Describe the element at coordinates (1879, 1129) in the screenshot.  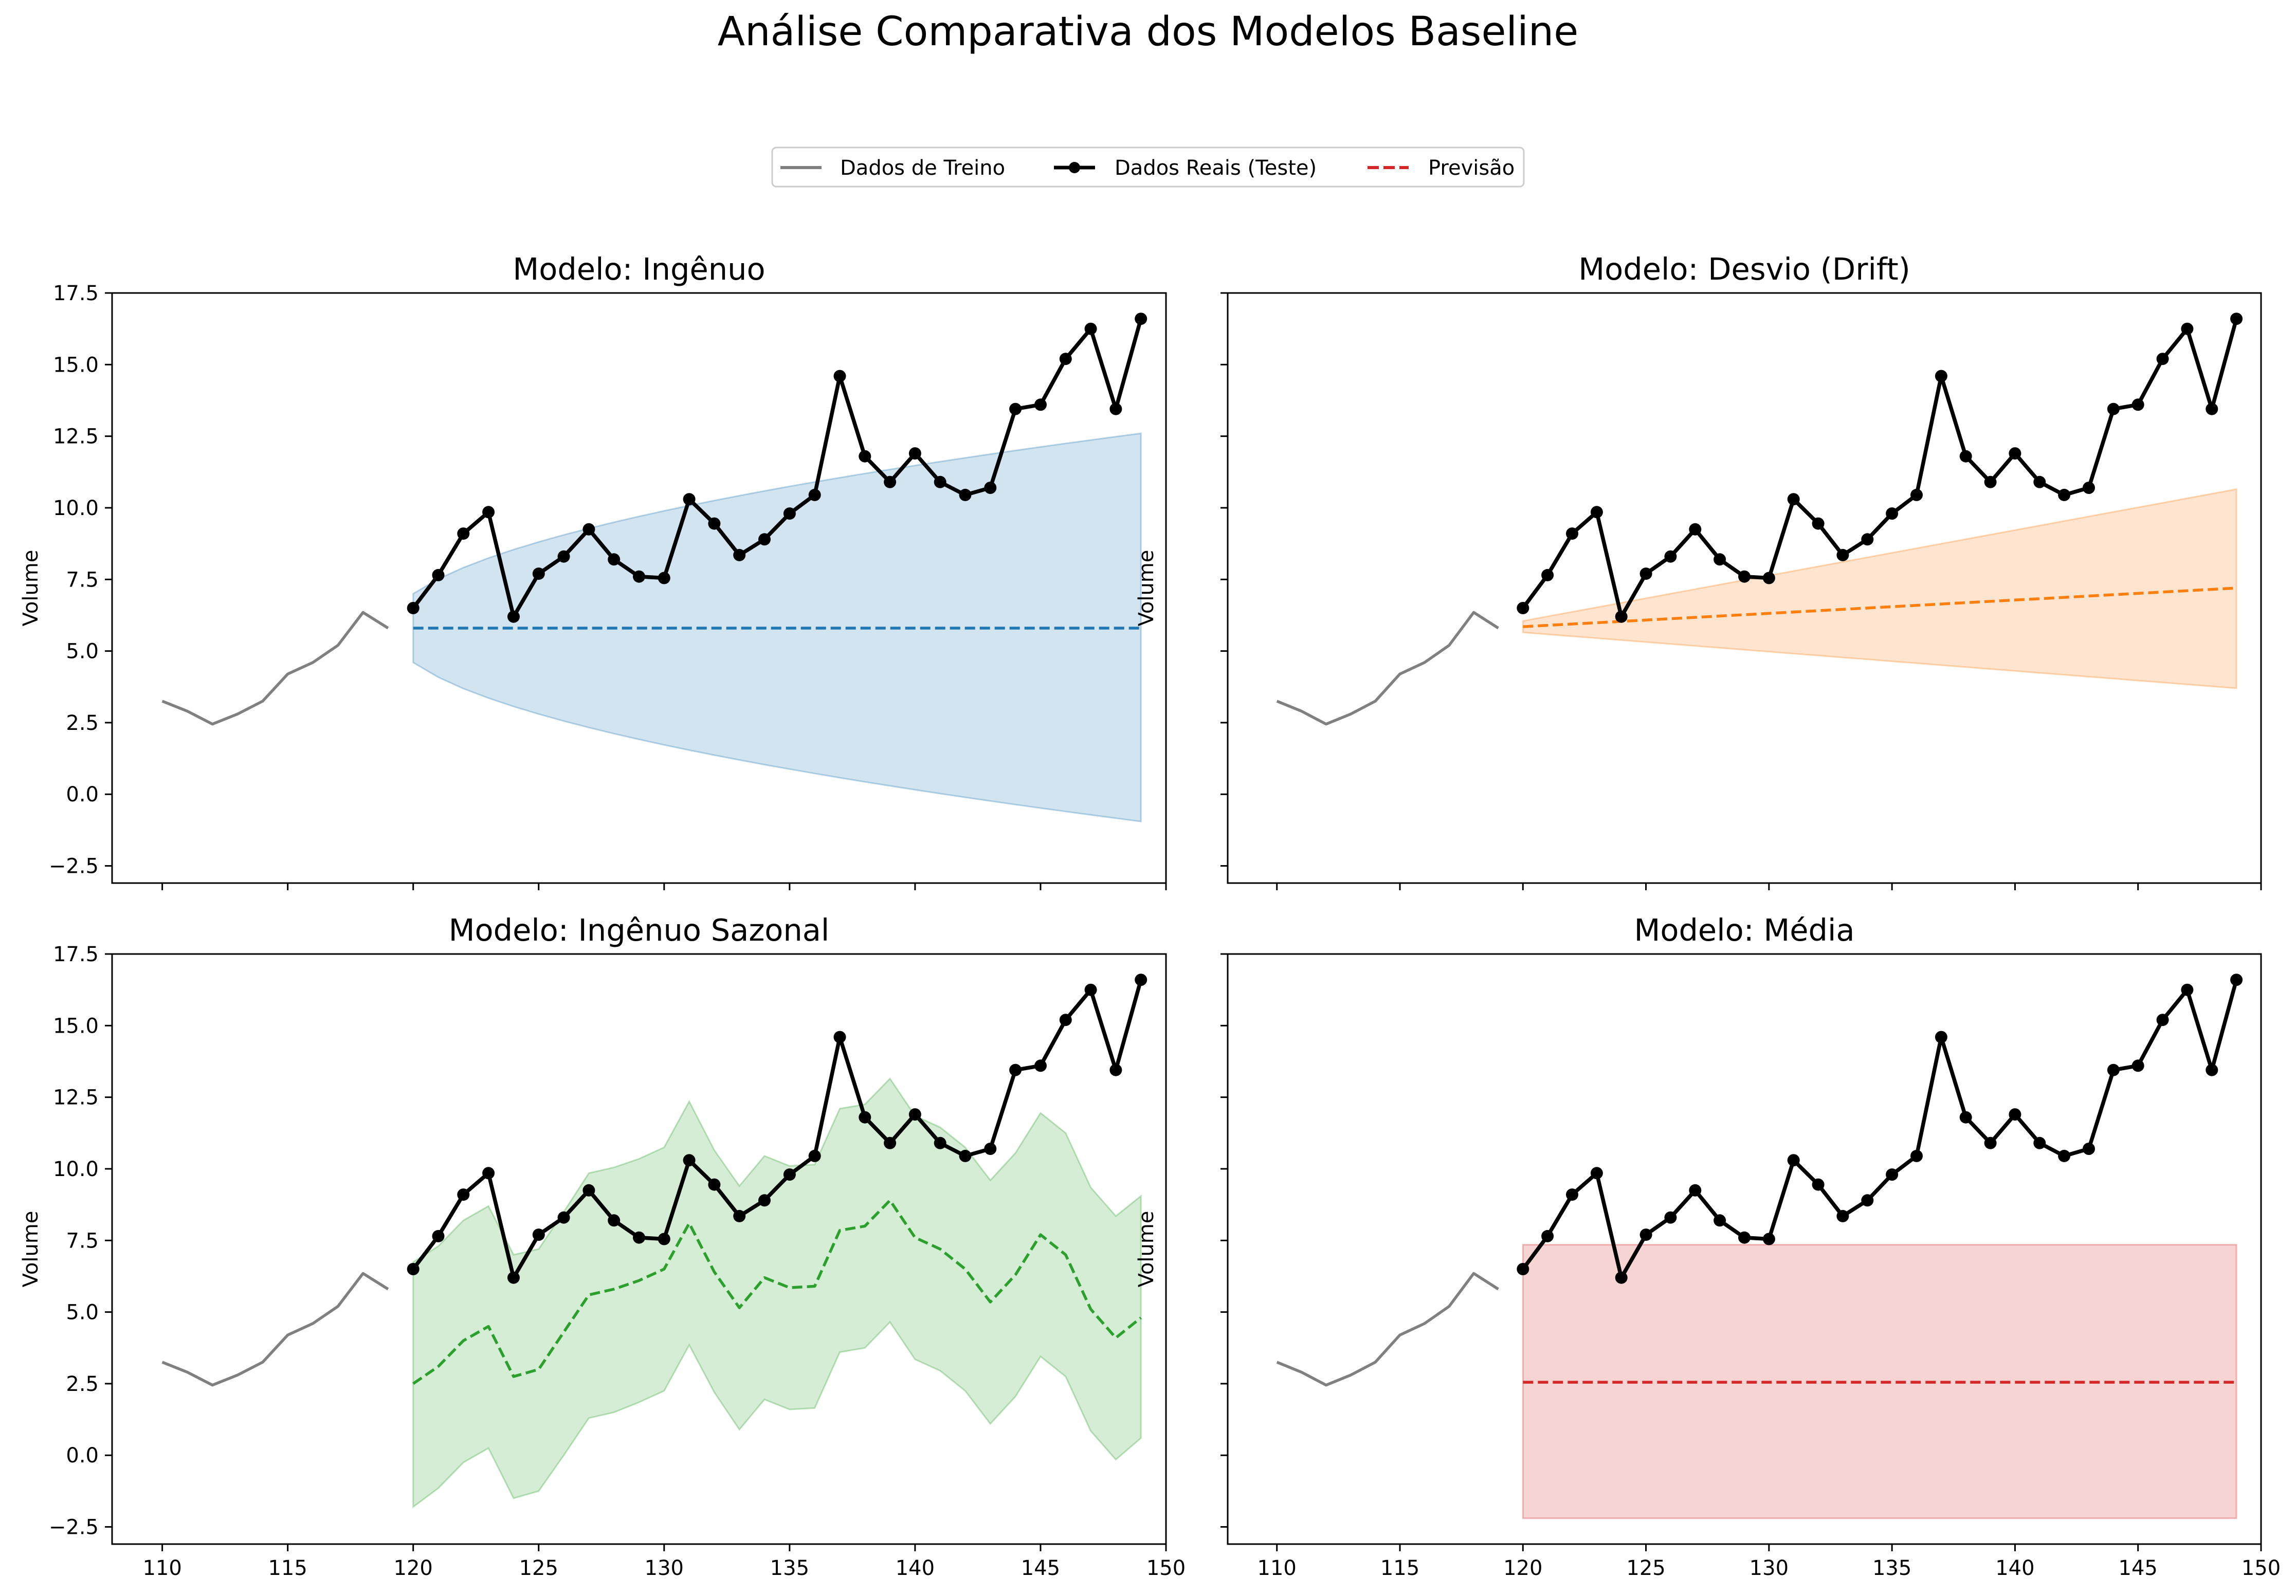
I see `test-line` at that location.